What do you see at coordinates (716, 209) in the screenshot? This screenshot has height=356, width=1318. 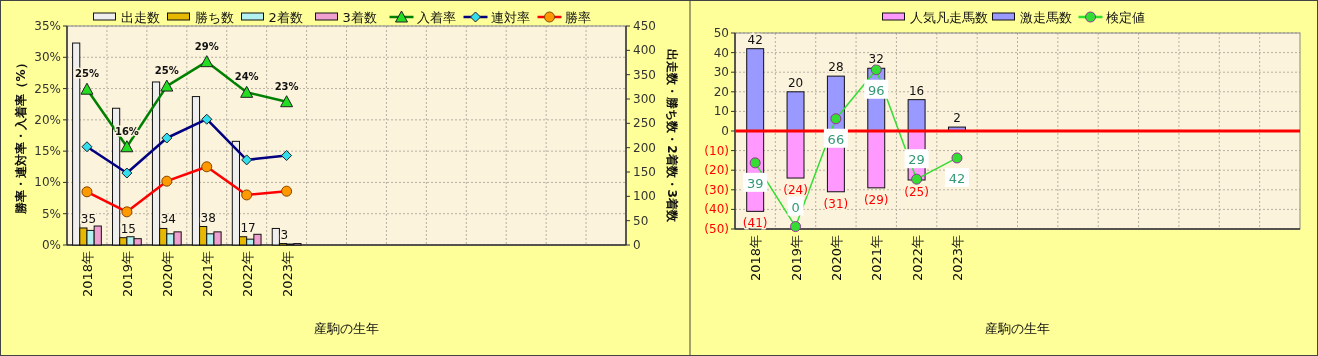 I see `y-tick-label: (40)` at bounding box center [716, 209].